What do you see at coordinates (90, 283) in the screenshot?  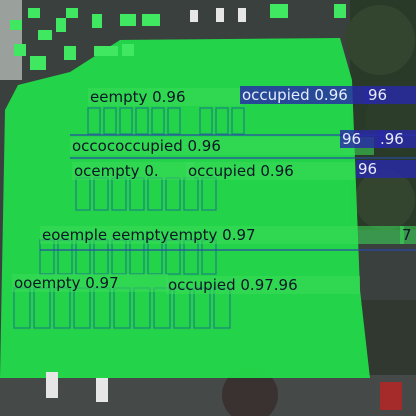 I see `detection-label: ooempty 0.97` at bounding box center [90, 283].